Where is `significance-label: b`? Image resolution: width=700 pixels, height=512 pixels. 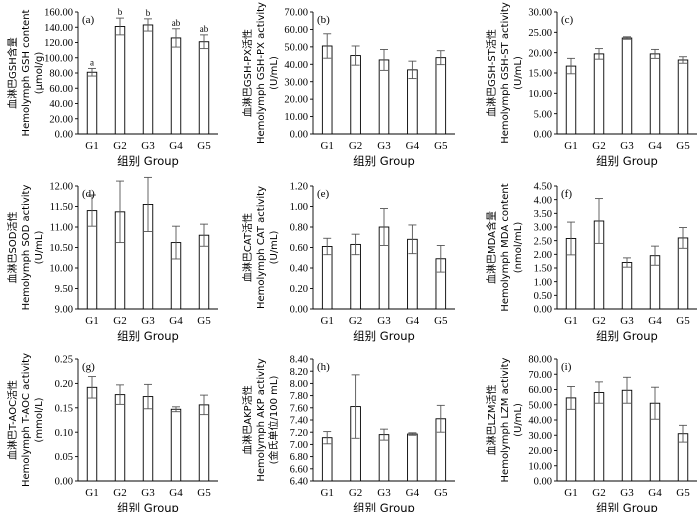 significance-label: b is located at coordinates (148, 13).